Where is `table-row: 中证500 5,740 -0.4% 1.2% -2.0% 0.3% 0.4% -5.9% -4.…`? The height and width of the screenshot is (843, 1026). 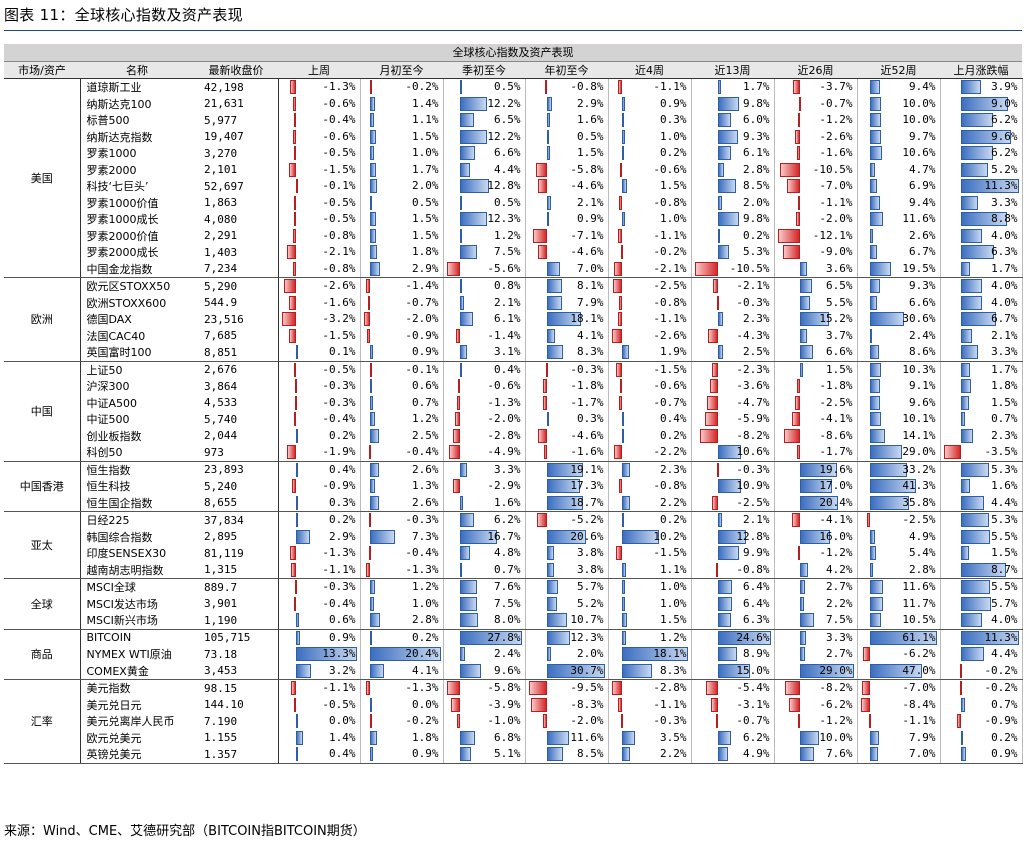
table-row: 中证500 5,740 -0.4% 1.2% -2.0% 0.3% 0.4% -5.9% -4.… is located at coordinates (513, 419).